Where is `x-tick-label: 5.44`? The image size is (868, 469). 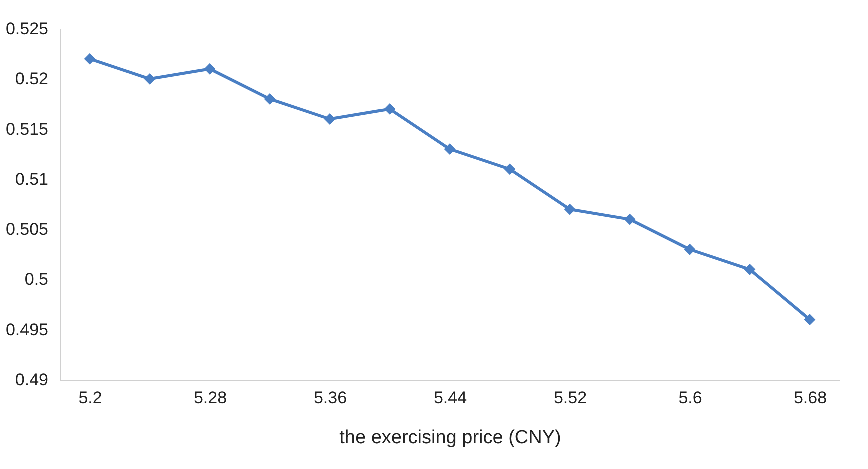 x-tick-label: 5.44 is located at coordinates (451, 398).